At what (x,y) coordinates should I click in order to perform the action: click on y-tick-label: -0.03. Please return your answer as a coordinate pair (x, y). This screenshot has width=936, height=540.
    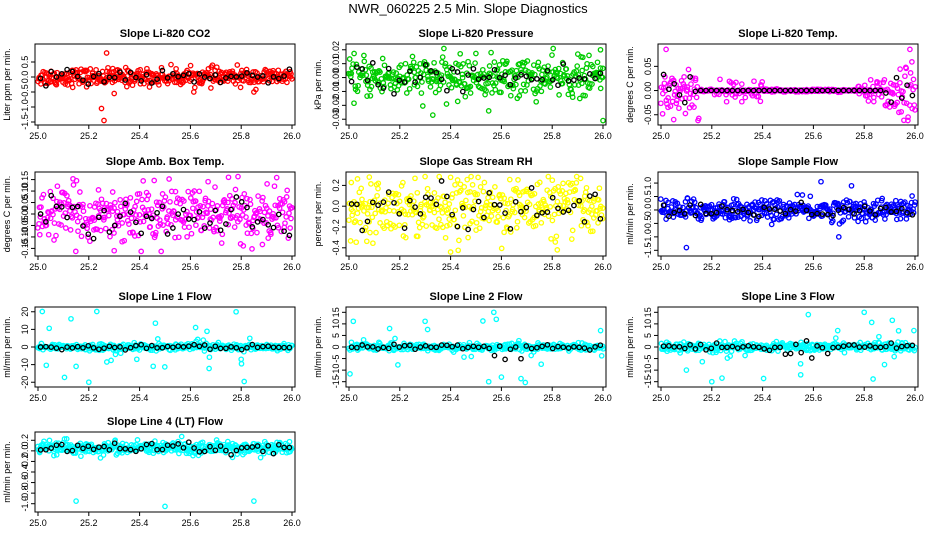
    Looking at the image, I should click on (336, 119).